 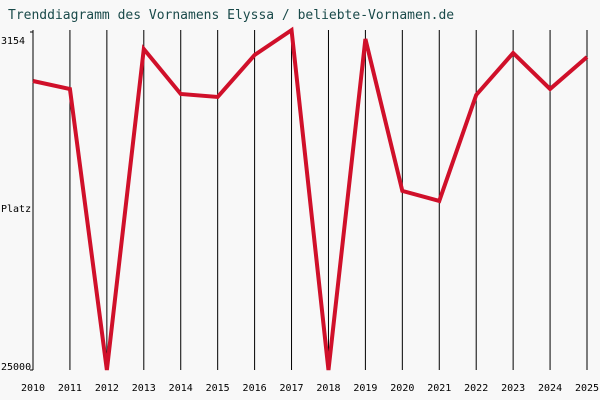 What do you see at coordinates (365, 388) in the screenshot?
I see `x-tick-label: 2019` at bounding box center [365, 388].